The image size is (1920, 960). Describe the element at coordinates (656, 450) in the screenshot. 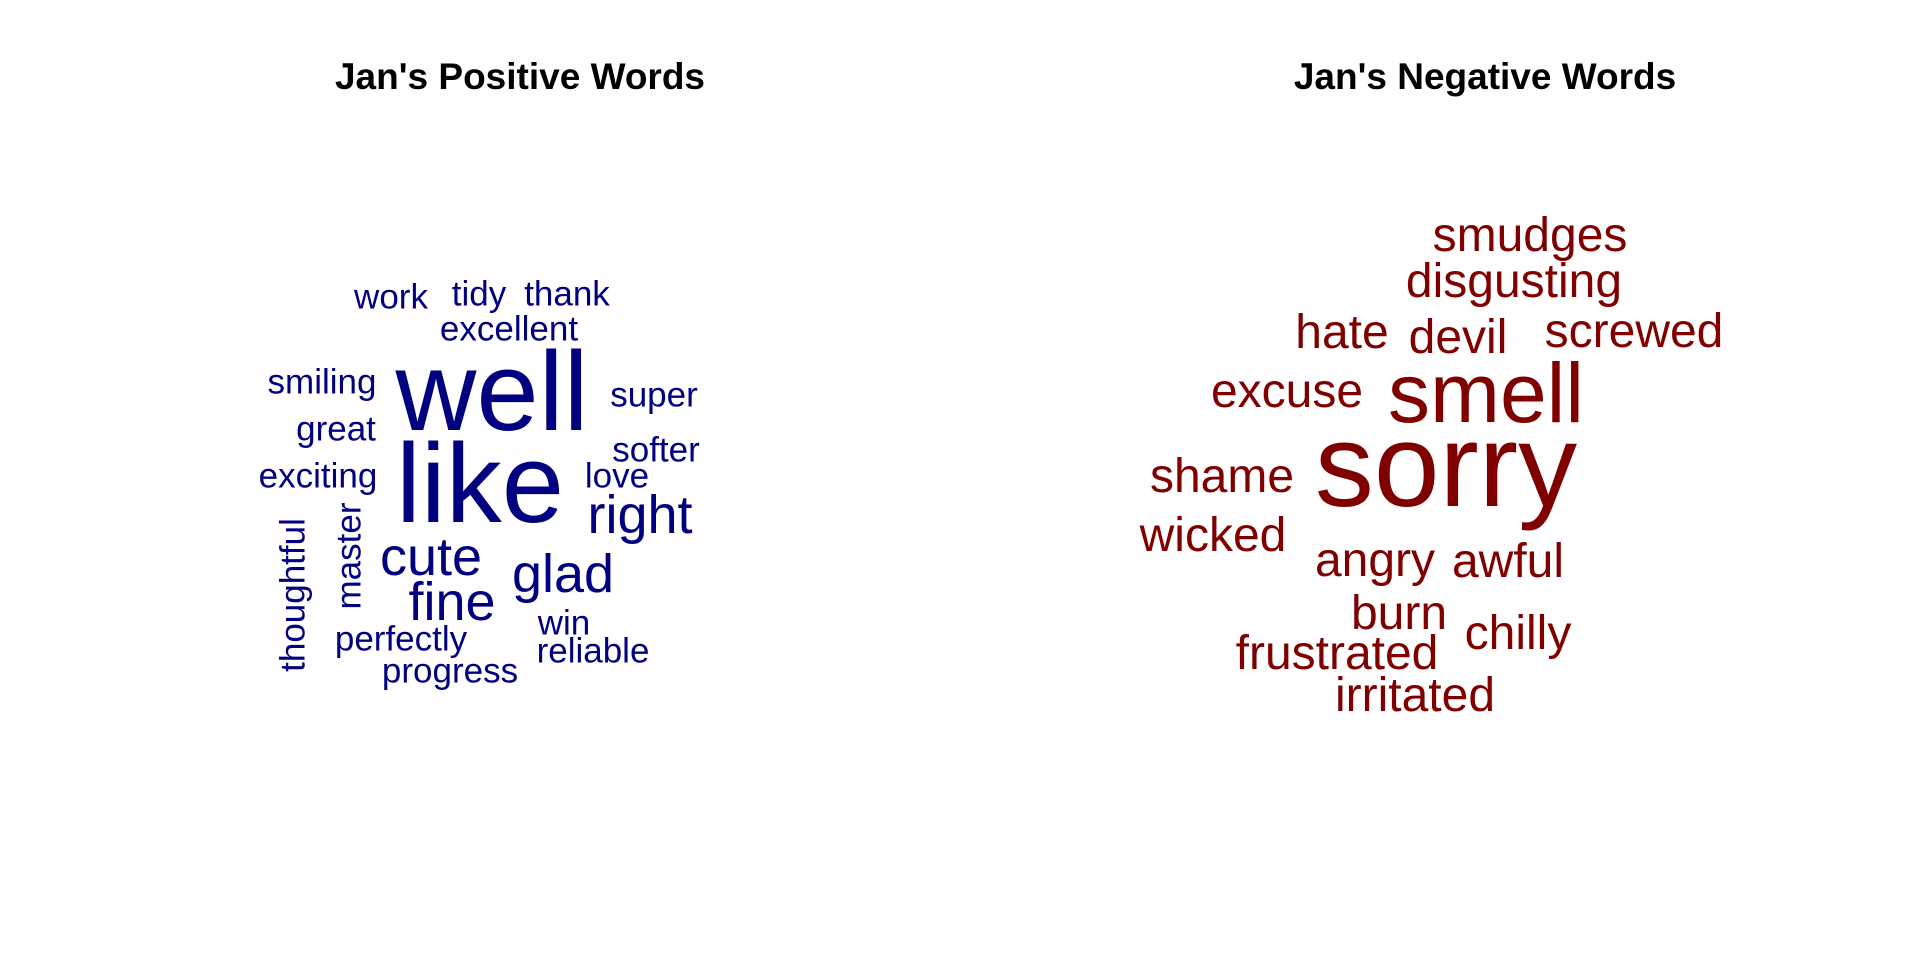

I see `positive-word-softer: softer` at that location.